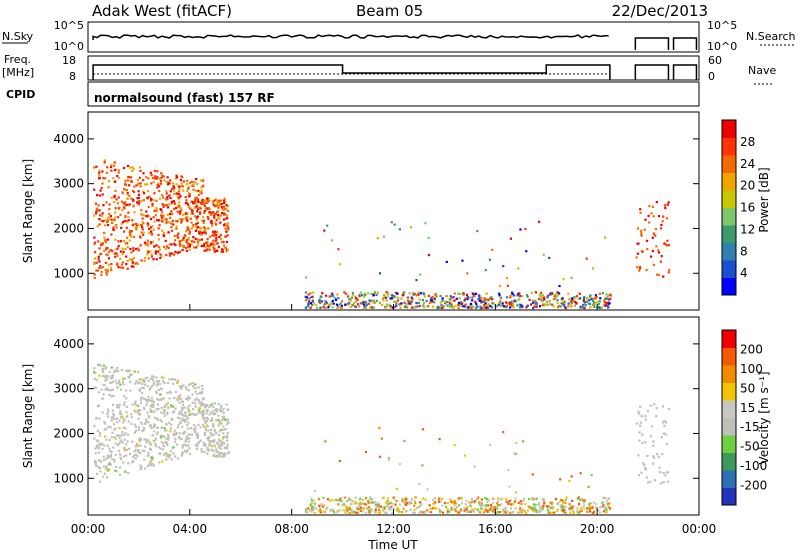 Image resolution: width=800 pixels, height=554 pixels. Describe the element at coordinates (68, 228) in the screenshot. I see `y-tick-label: 2000` at that location.